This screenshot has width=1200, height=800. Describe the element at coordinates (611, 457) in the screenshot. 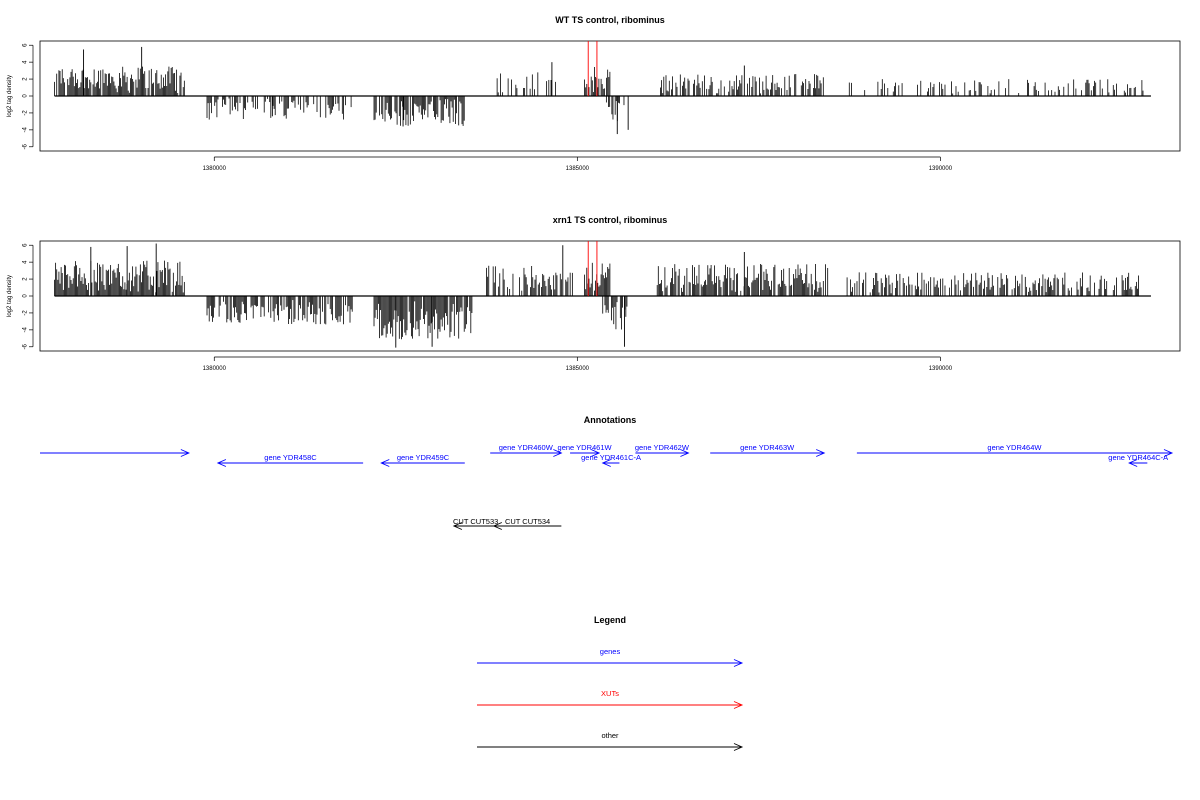

I see `gene-label: gene YDR461C-A` at that location.